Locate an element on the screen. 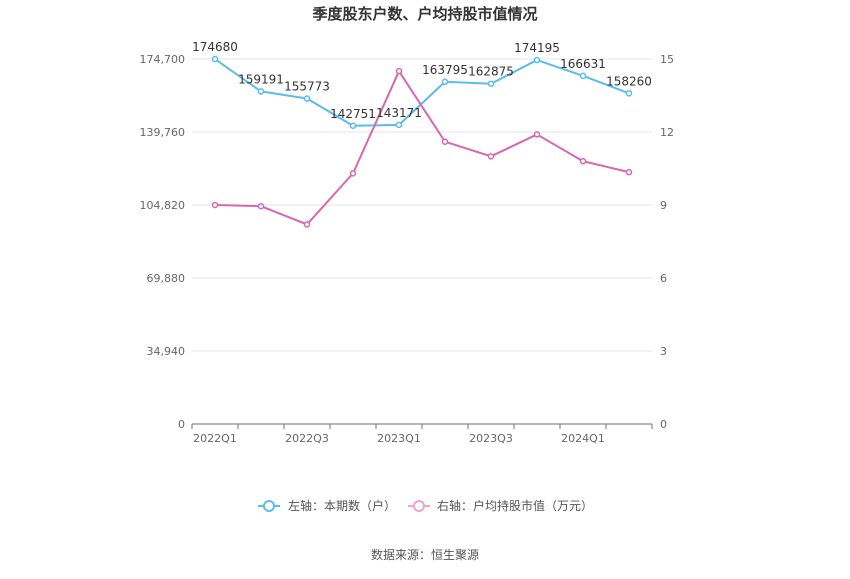 The image size is (850, 579). data-label: 166631 is located at coordinates (583, 64).